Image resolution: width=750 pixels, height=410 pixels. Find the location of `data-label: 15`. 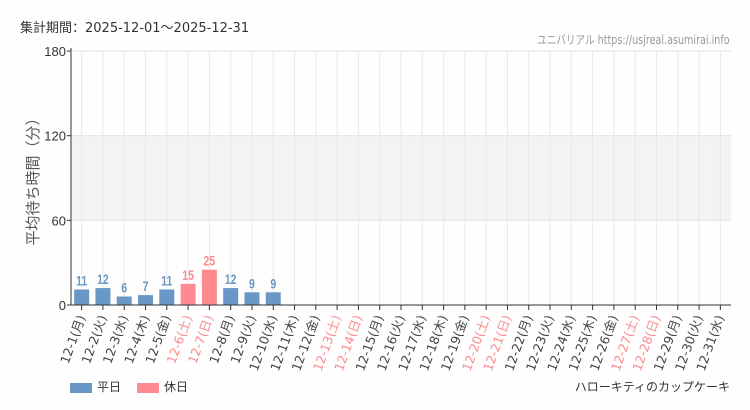

data-label: 15 is located at coordinates (188, 275).